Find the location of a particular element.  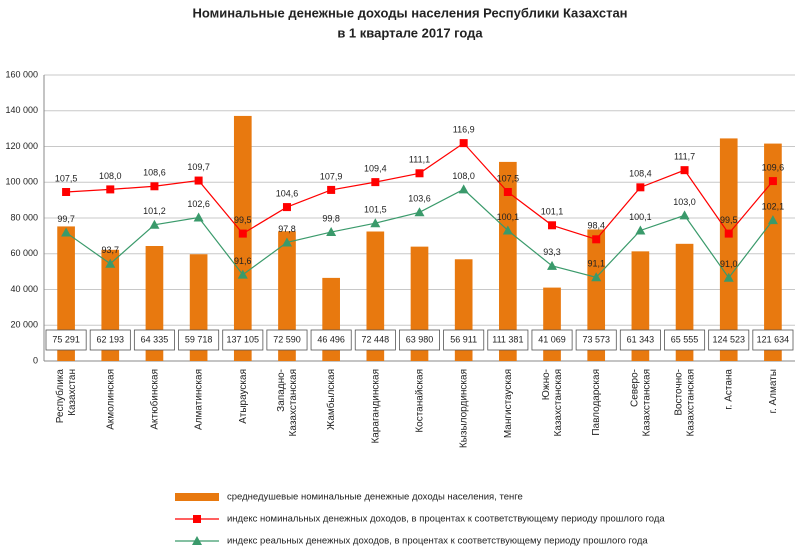

data-label: 100,1 is located at coordinates (640, 217).